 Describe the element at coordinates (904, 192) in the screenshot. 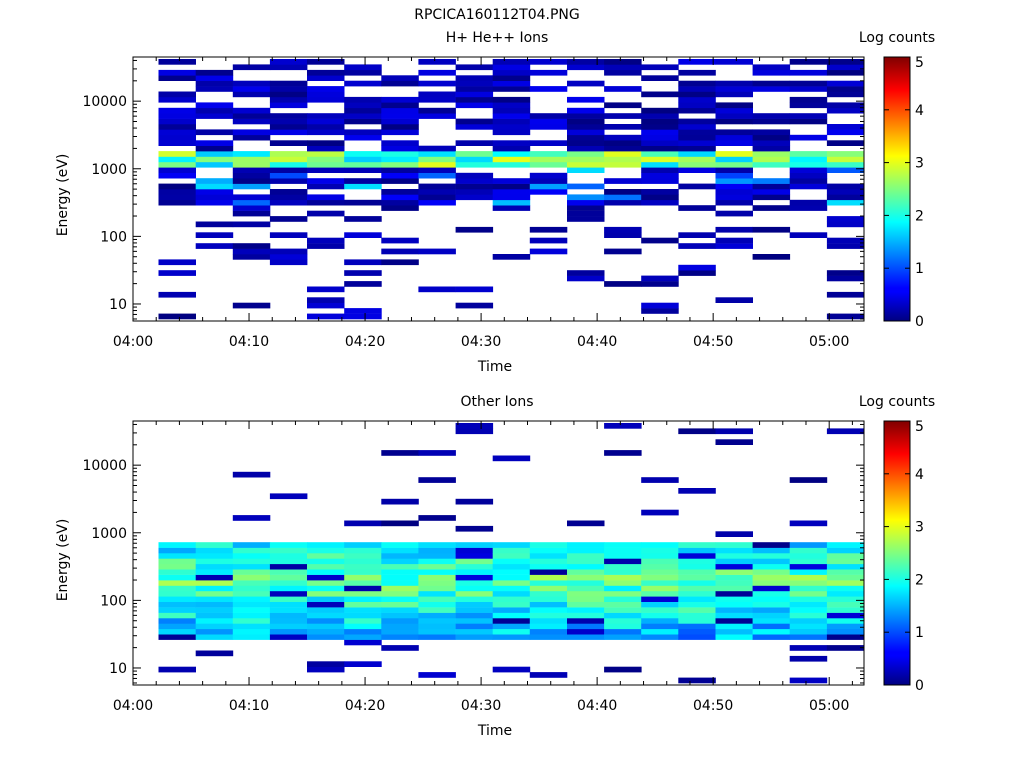

I see `colorbar-ticks: 0 1 2 3 4 5` at that location.